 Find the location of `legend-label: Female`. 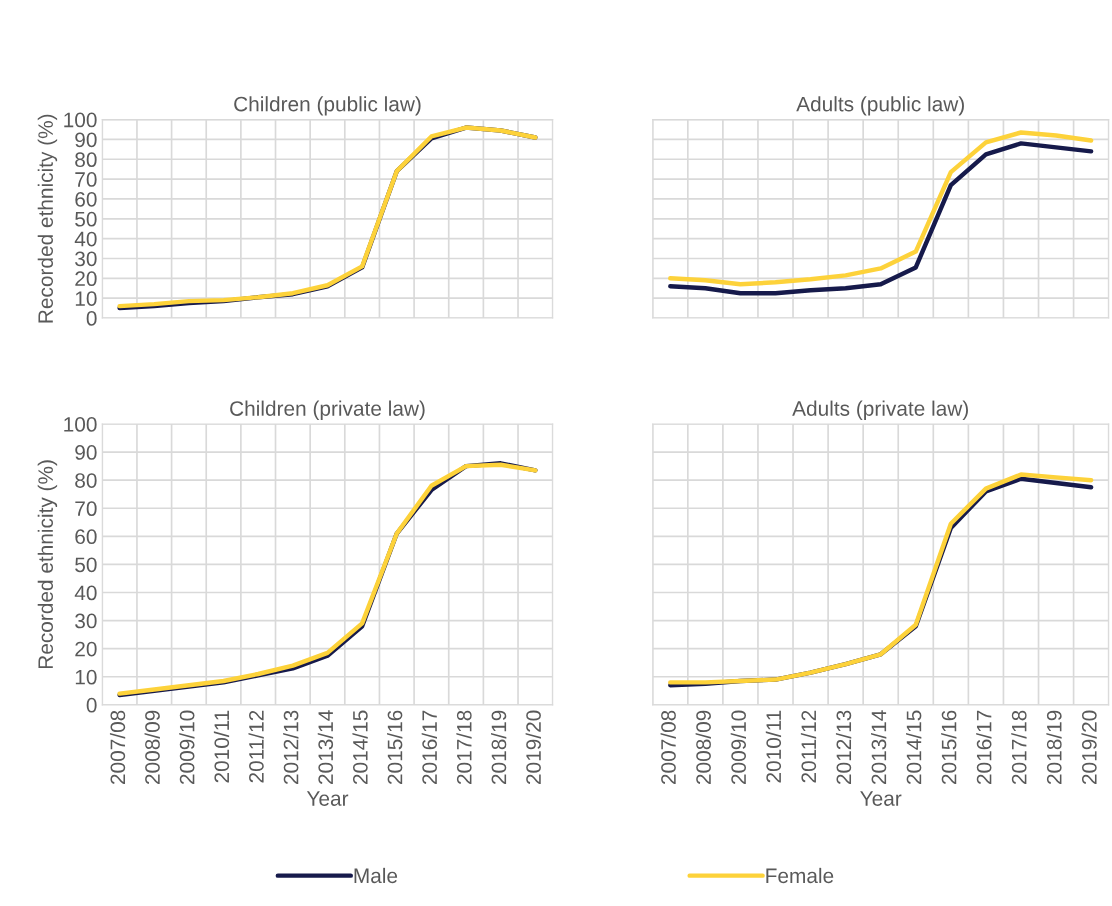

legend-label: Female is located at coordinates (800, 875).